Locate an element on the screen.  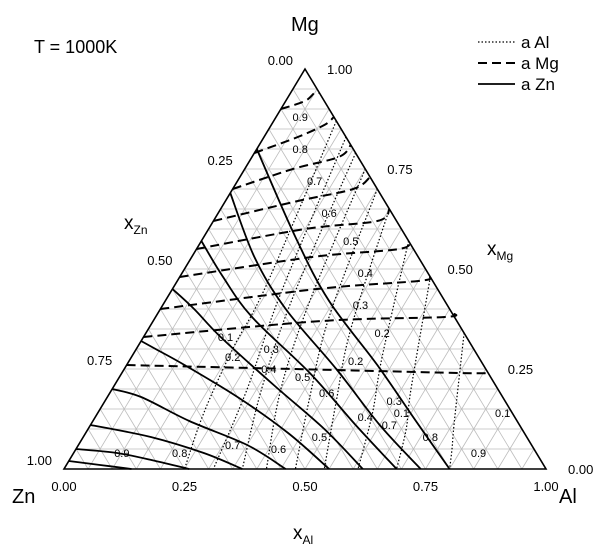
isoline-label-a-zn-0-6: 0.6 is located at coordinates (278, 450).